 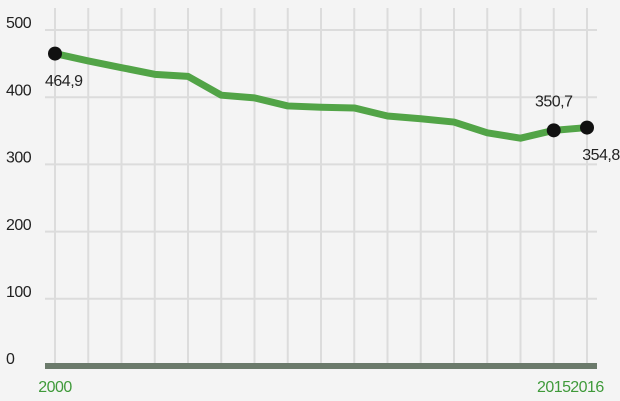 What do you see at coordinates (601, 155) in the screenshot?
I see `data-label: 354,8` at bounding box center [601, 155].